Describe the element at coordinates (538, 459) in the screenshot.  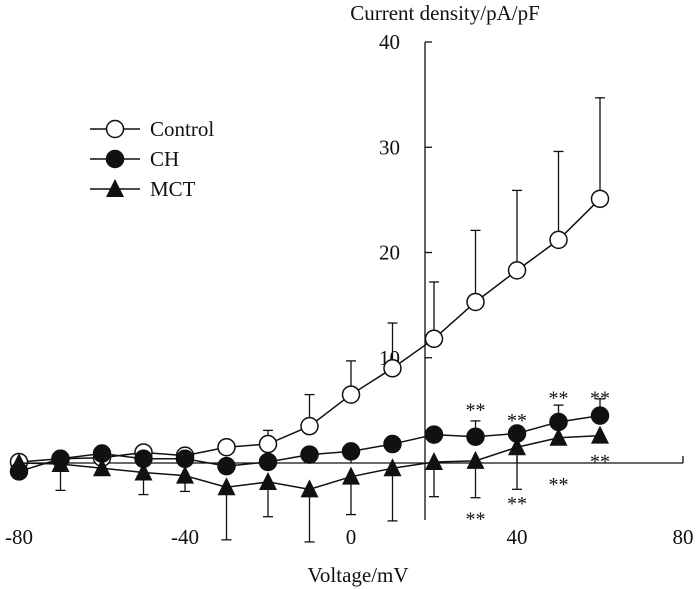
I see `significance-annotations: ** ** ** ** ** ** ** **` at that location.